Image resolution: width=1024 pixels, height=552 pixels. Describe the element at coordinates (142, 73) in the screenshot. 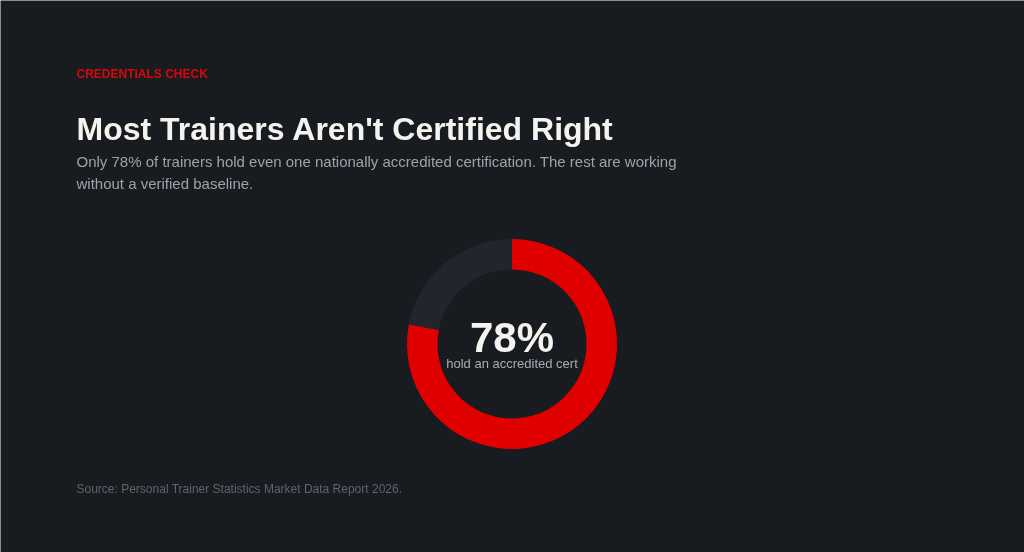

I see `text: CREDENTIALS CHECK` at that location.